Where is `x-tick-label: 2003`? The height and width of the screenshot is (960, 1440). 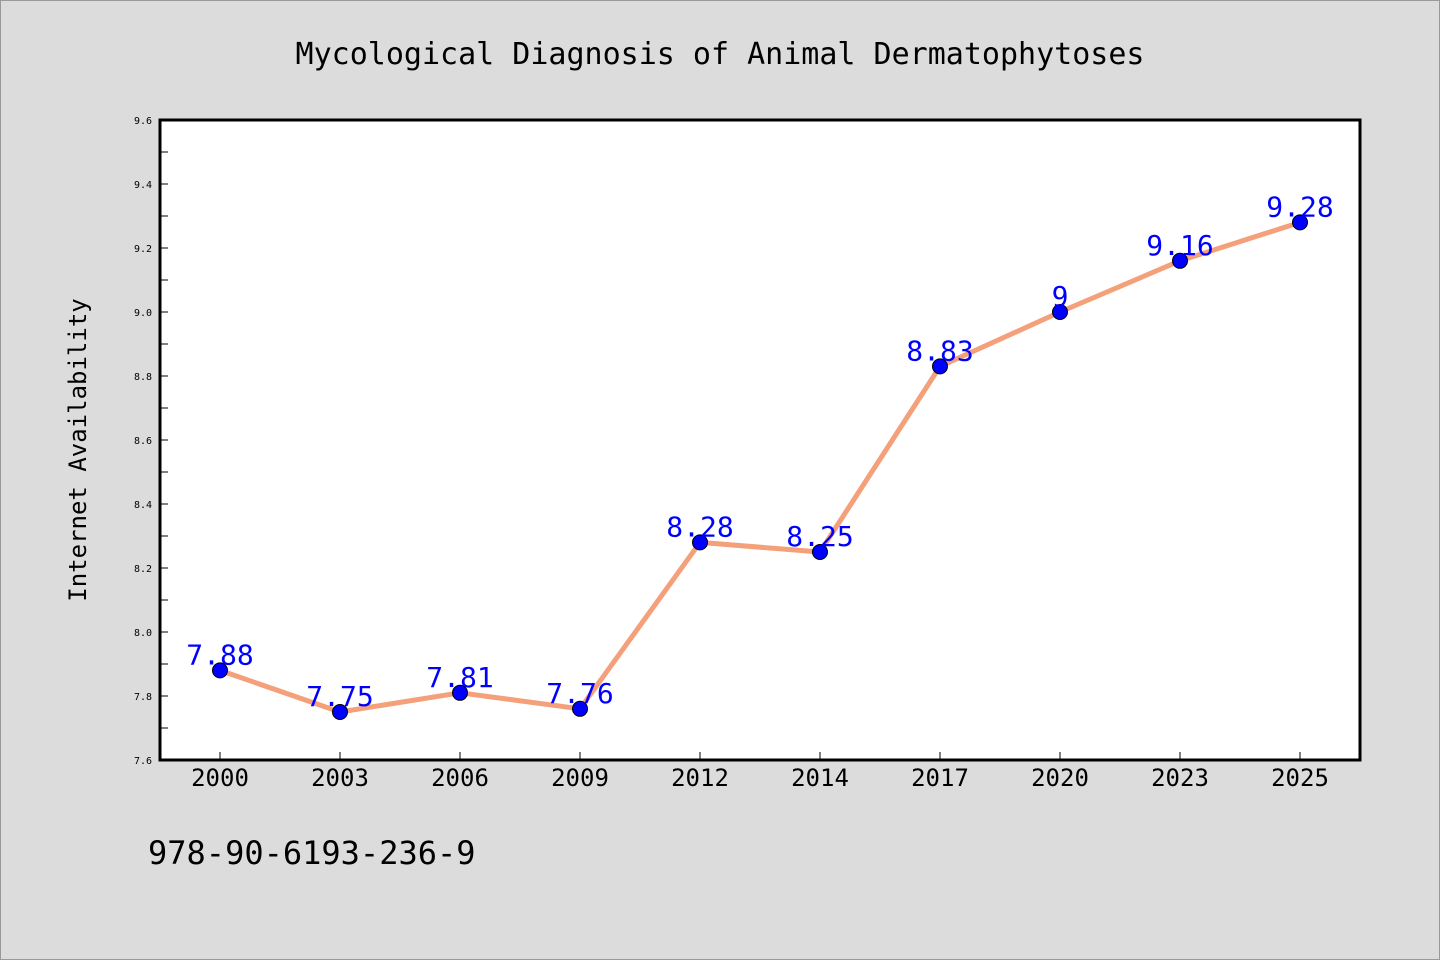
x-tick-label: 2003 is located at coordinates (340, 778).